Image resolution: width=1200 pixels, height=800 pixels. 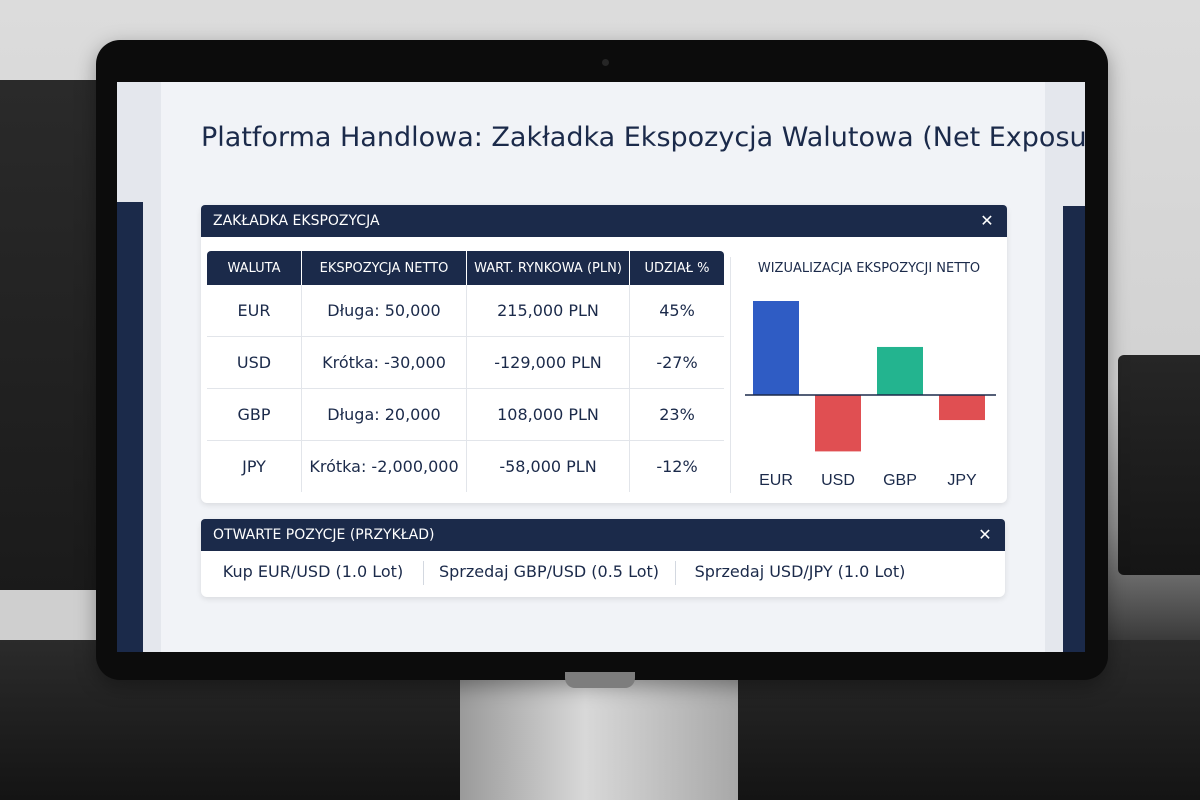 What do you see at coordinates (603, 535) in the screenshot?
I see `open-positions-header: OTWARTE POZYCJE (PRZYKŁAD) ✕` at bounding box center [603, 535].